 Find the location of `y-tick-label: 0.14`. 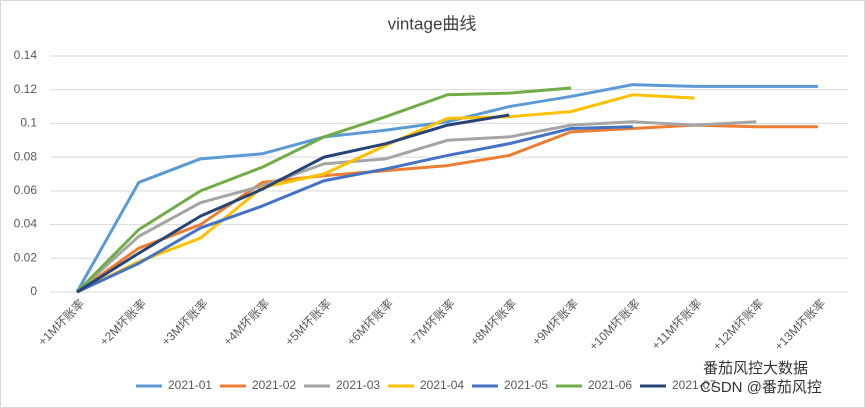

y-tick-label: 0.14 is located at coordinates (26, 55).